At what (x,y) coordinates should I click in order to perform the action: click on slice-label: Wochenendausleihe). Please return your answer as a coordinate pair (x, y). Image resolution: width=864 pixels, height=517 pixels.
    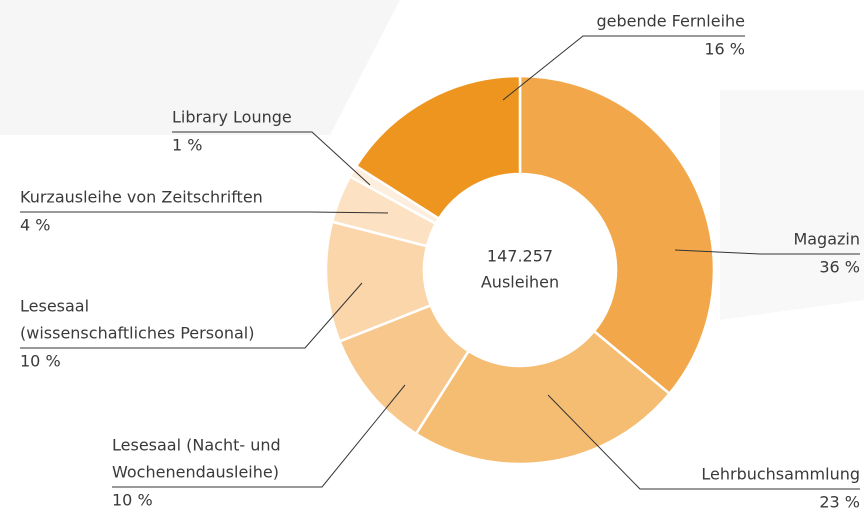
    Looking at the image, I should click on (195, 472).